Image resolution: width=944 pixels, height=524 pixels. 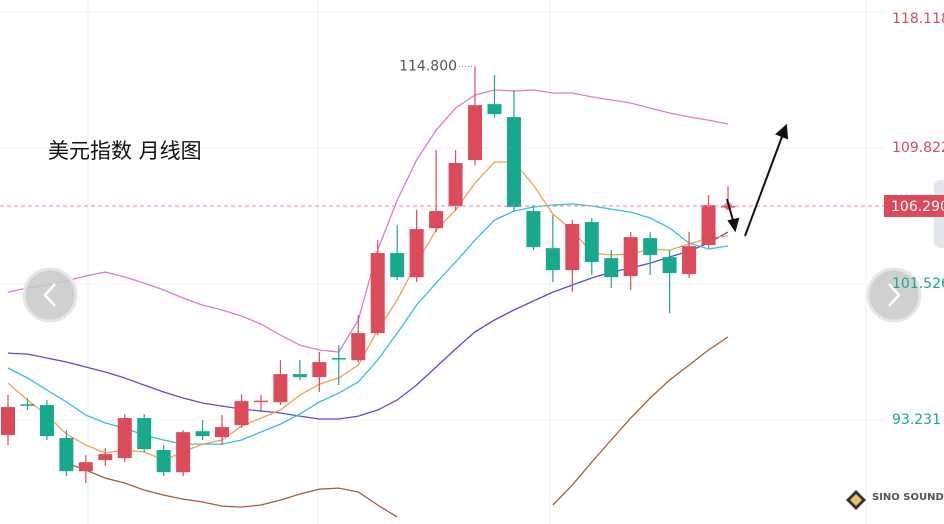 I want to click on high-label: 114.800, so click(x=428, y=66).